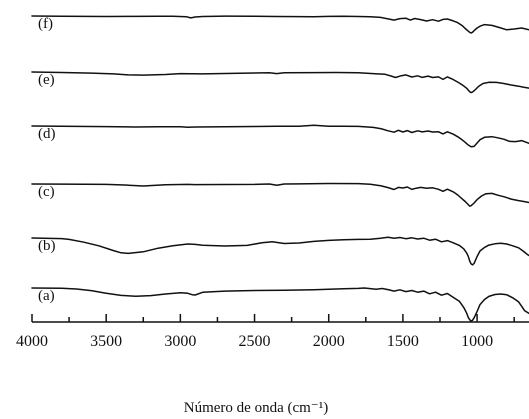 The image size is (529, 419). Describe the element at coordinates (280, 194) in the screenshot. I see `spectrum-trace-c` at that location.